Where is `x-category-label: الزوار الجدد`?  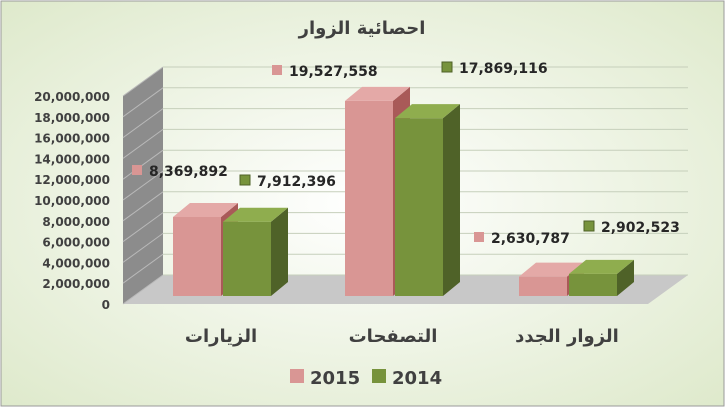 x-category-label: الزوار الجدد is located at coordinates (567, 336).